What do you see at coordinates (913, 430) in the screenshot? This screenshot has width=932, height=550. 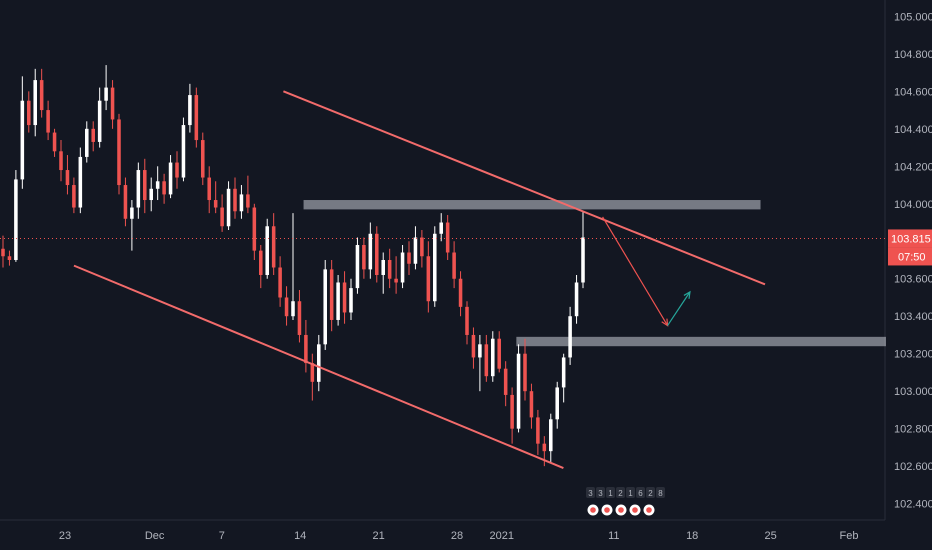 I see `y-tick-label: 102.800` at bounding box center [913, 430].